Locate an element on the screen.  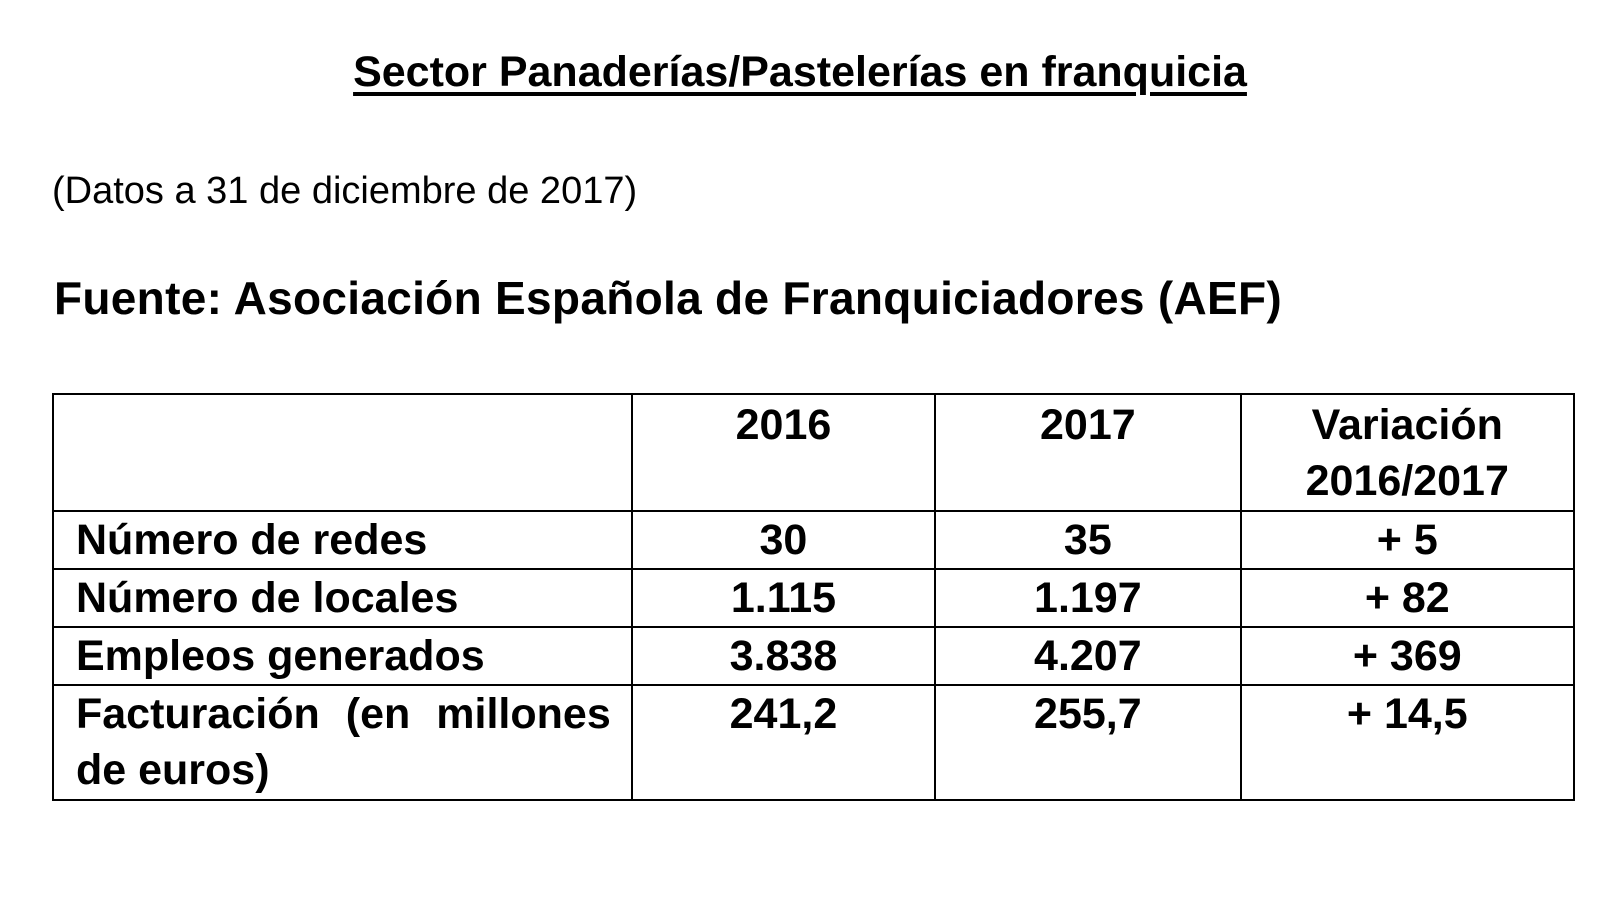
value-2016-locales: 1.115 is located at coordinates (783, 598).